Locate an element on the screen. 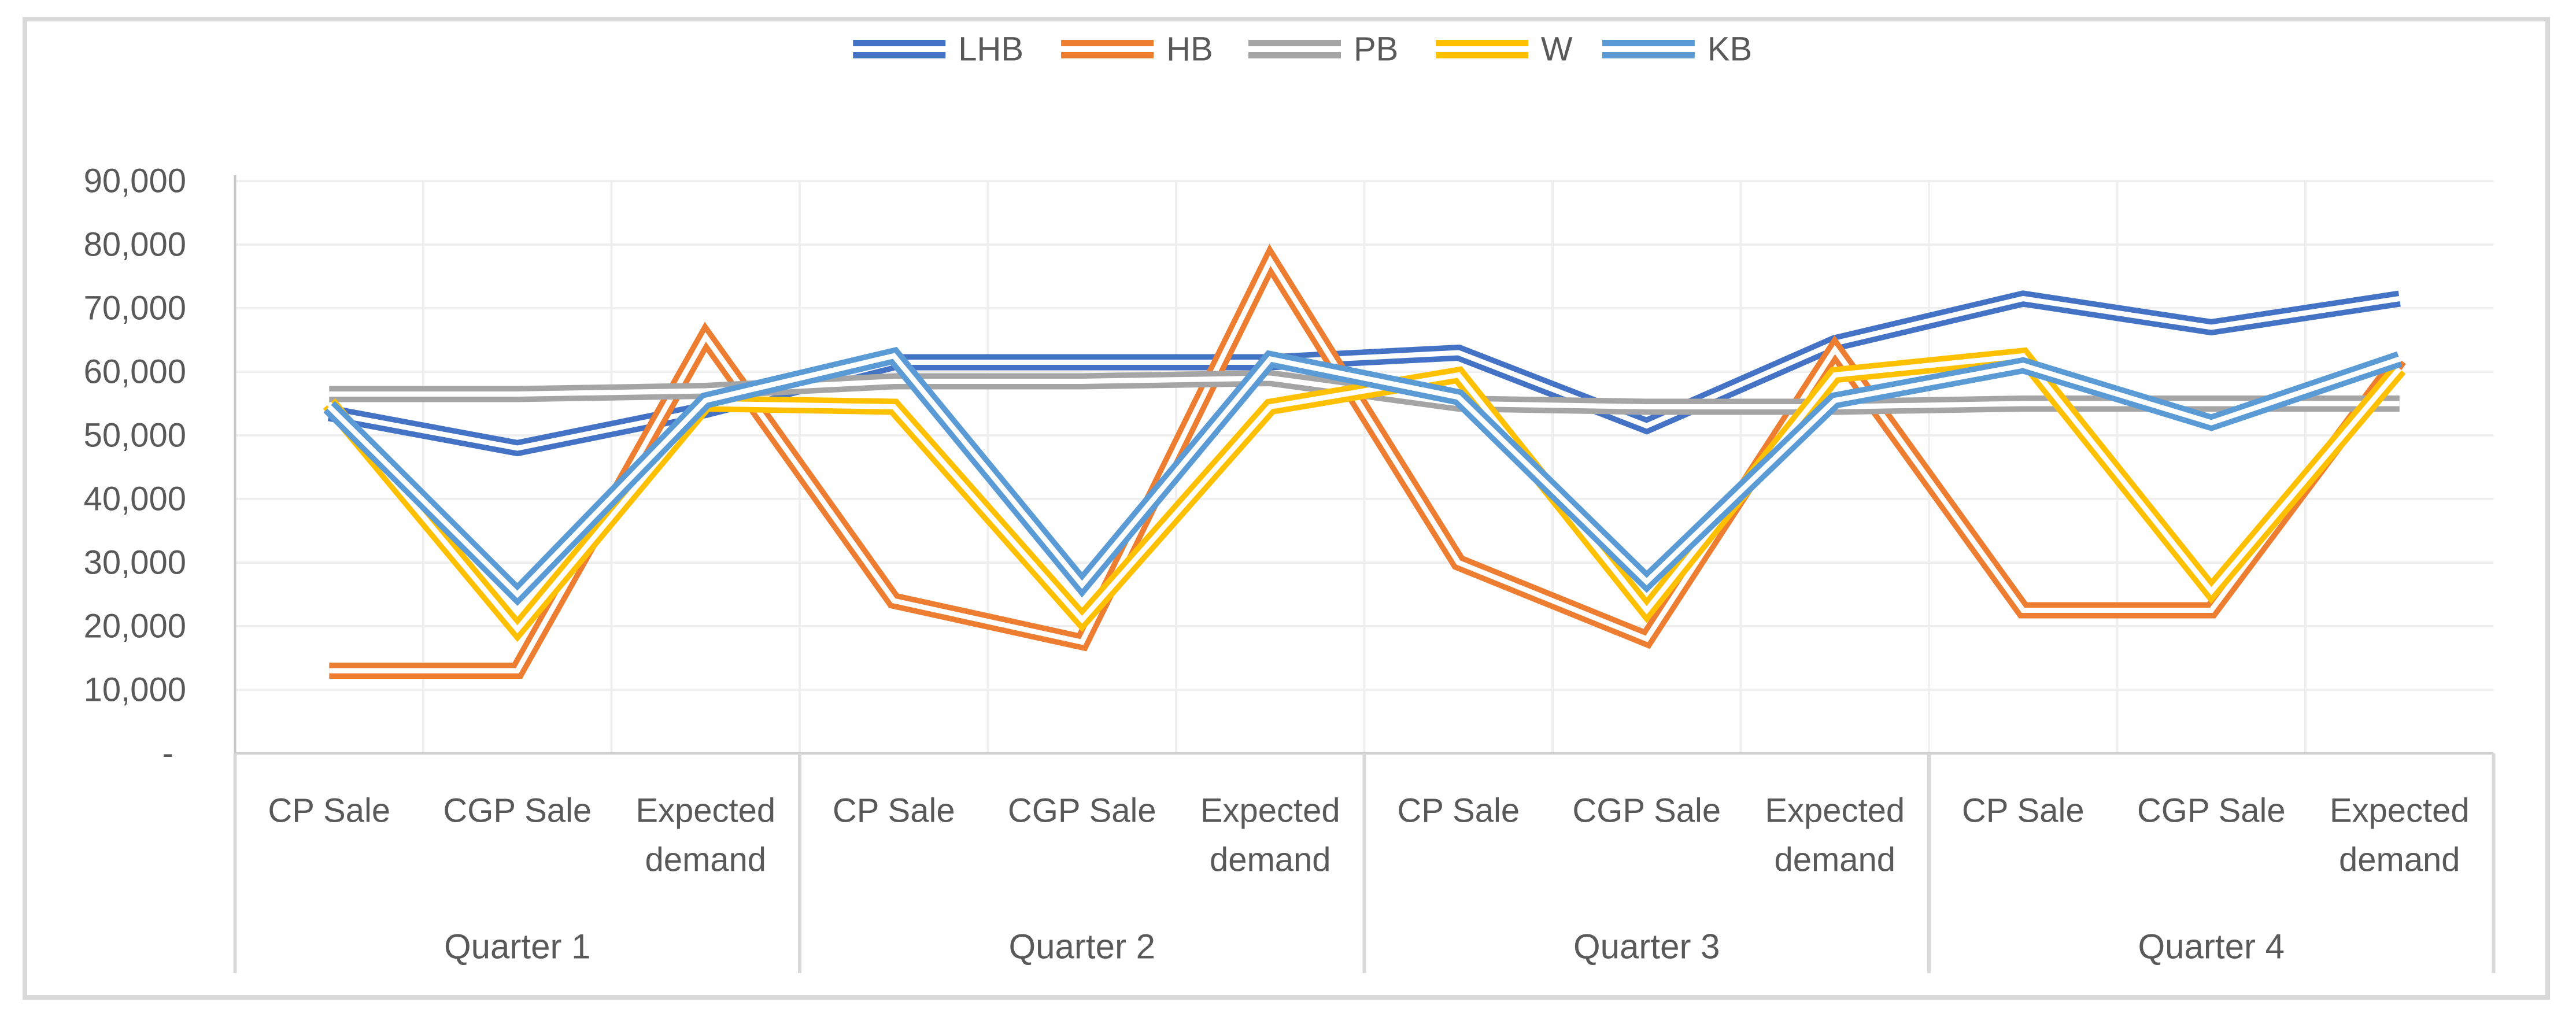 Image resolution: width=2576 pixels, height=1024 pixels. y-axis-tick-label: 50,000 is located at coordinates (135, 435).